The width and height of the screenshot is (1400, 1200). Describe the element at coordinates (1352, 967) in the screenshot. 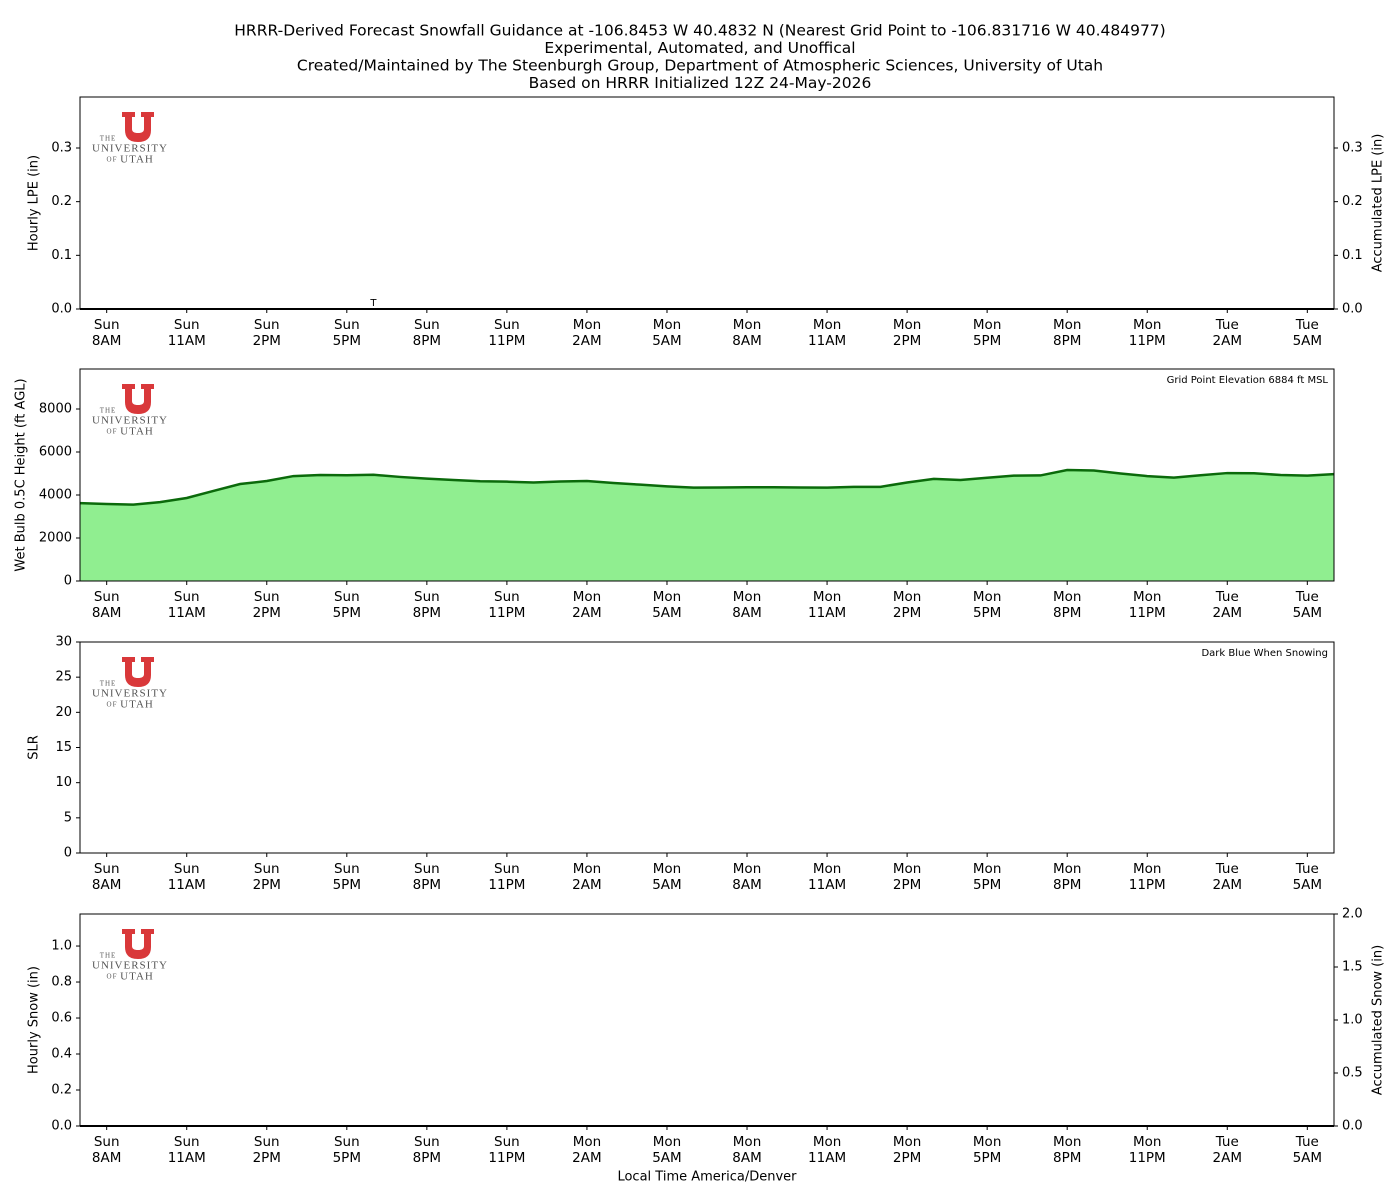

I see `y2-tick-label: 1.5` at that location.